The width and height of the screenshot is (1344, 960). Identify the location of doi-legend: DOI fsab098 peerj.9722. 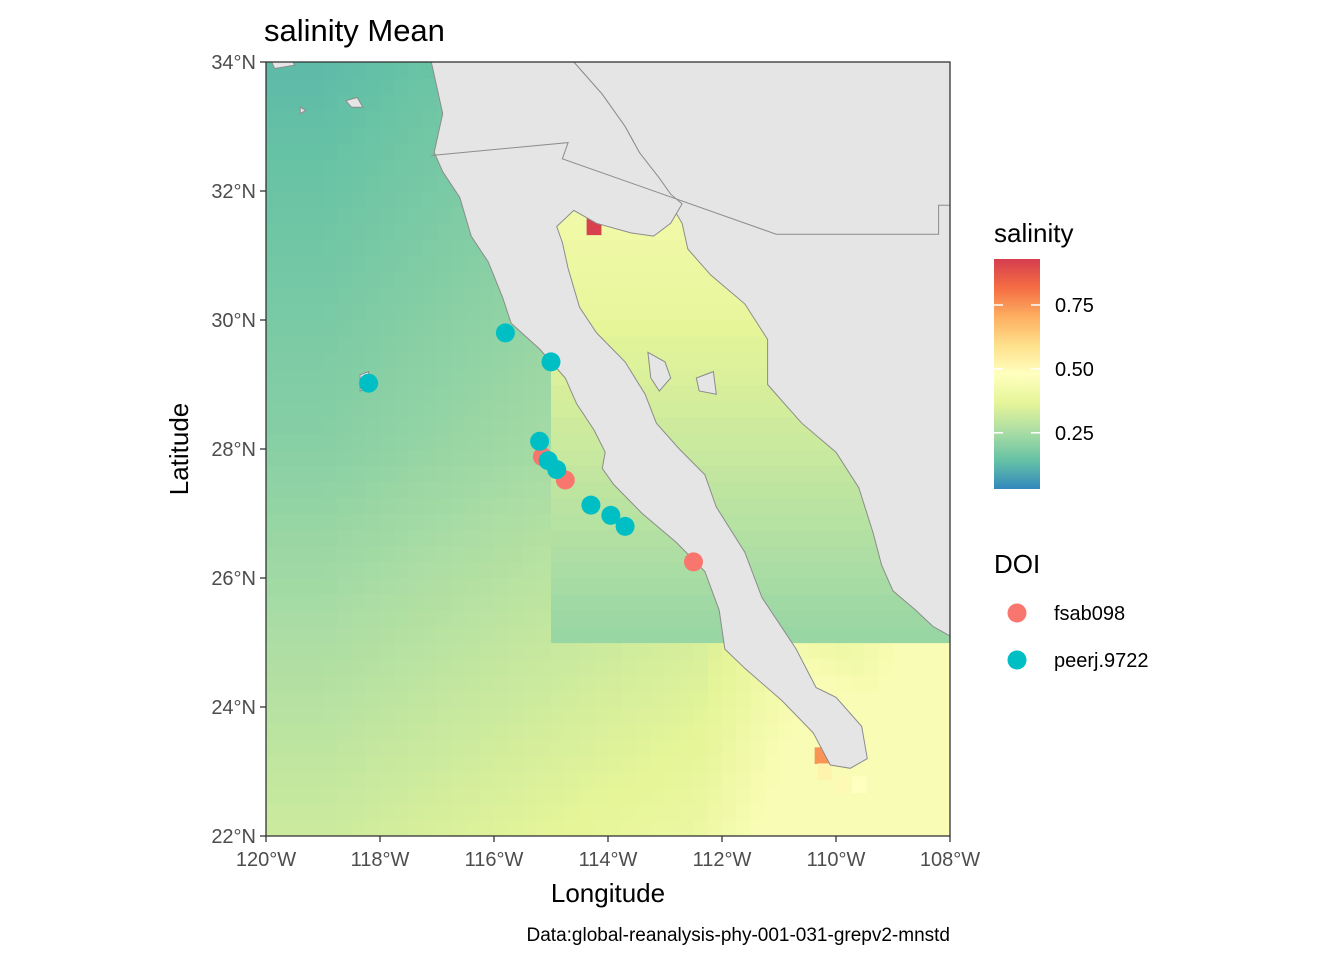
(1071, 610).